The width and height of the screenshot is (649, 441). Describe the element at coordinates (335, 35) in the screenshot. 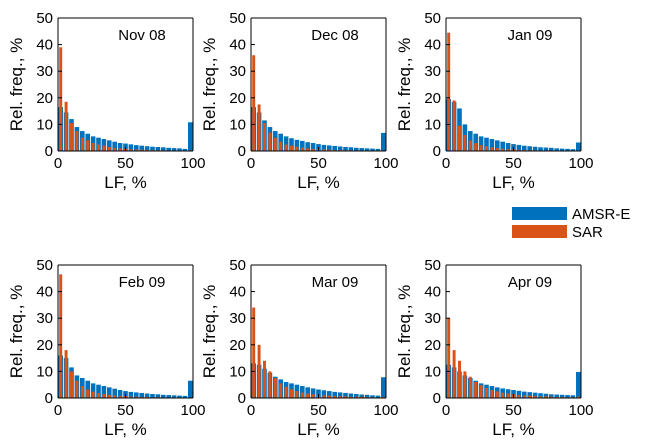

I see `panel-title: Dec 08` at that location.